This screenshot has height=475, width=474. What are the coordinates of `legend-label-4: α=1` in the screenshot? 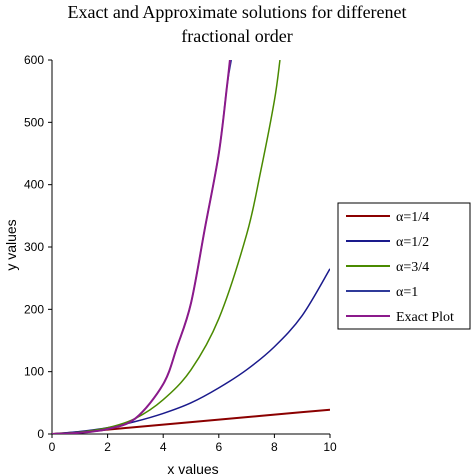 It's located at (407, 292).